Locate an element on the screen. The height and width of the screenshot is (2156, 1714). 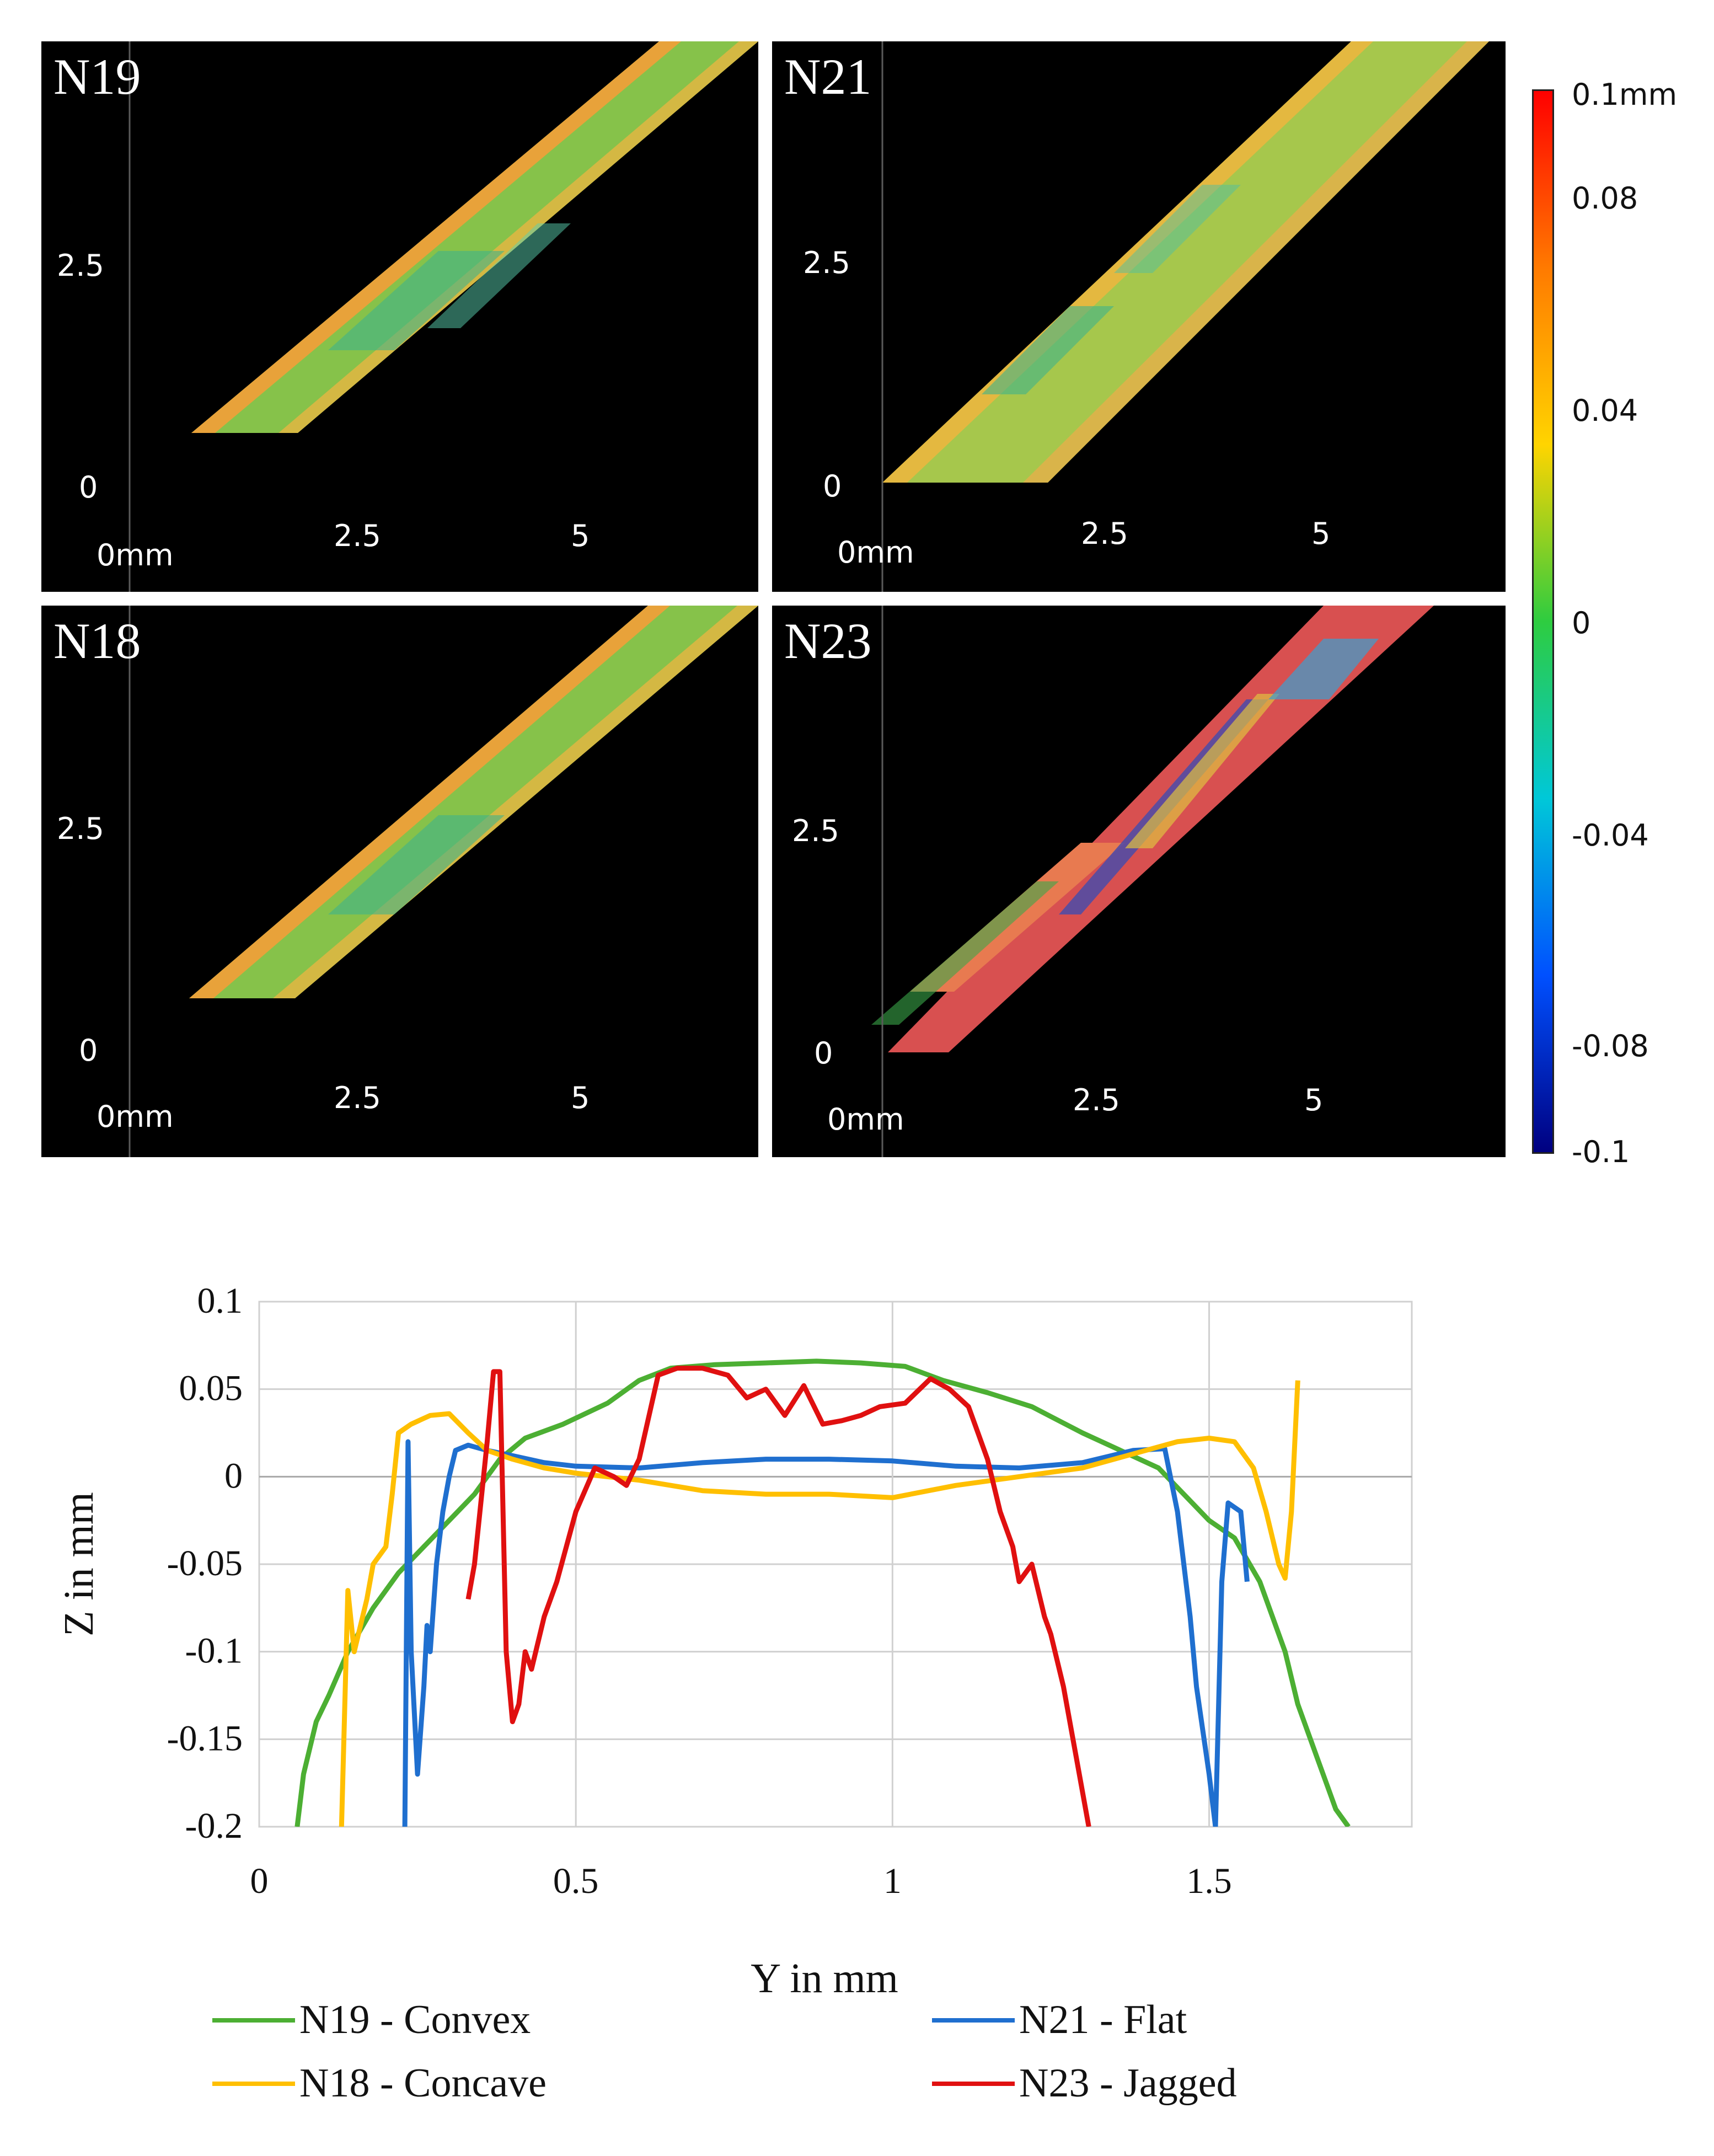
legend-label-n18: N18 - Concave is located at coordinates (423, 2083).